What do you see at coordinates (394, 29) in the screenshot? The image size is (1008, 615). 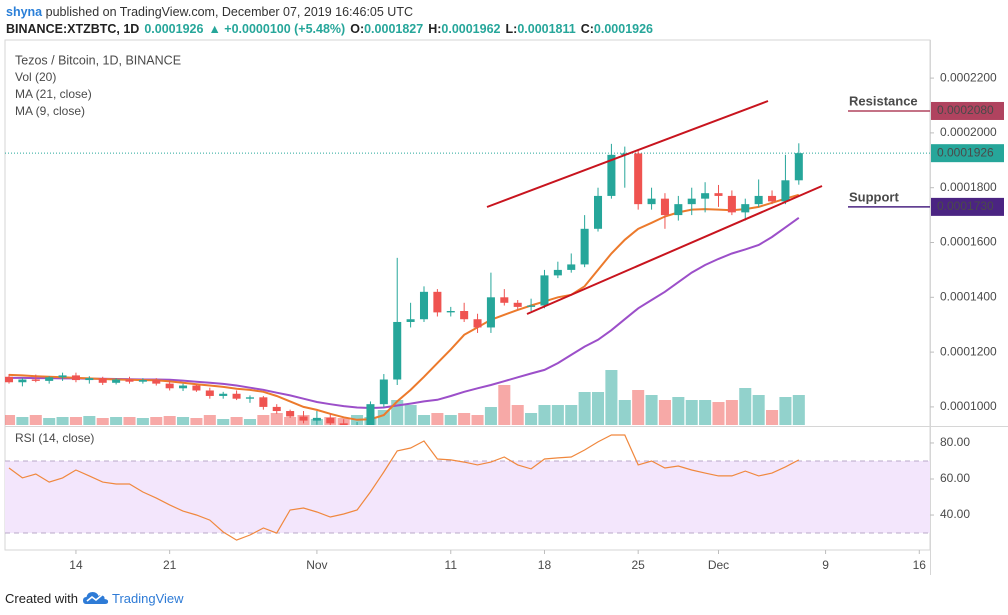 I see `ohlc-value: 0.0001827` at bounding box center [394, 29].